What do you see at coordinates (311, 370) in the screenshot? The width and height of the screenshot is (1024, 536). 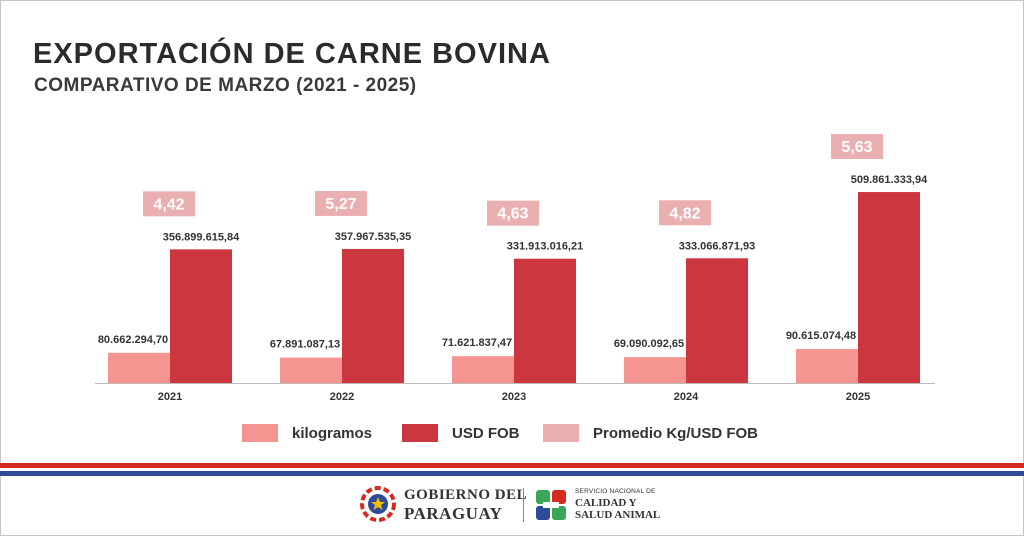 I see `bar-kilogramos-2022` at bounding box center [311, 370].